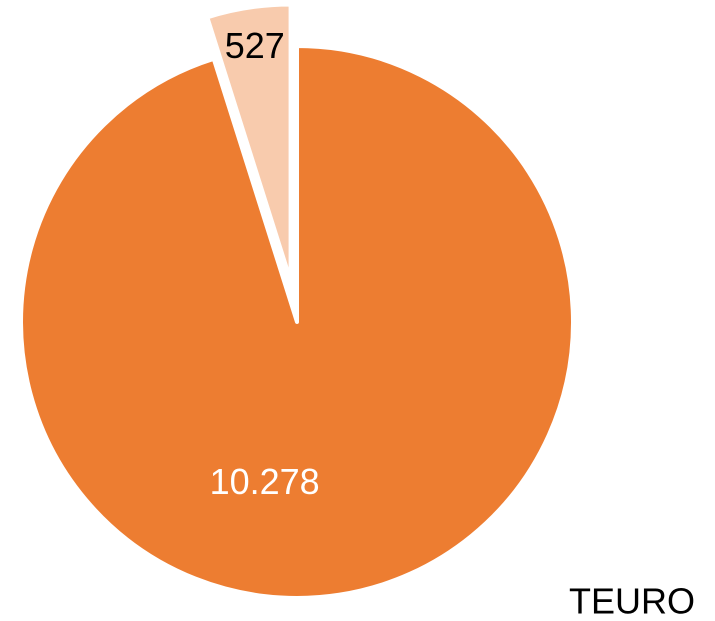  What do you see at coordinates (265, 481) in the screenshot?
I see `data-label: 10.278` at bounding box center [265, 481].